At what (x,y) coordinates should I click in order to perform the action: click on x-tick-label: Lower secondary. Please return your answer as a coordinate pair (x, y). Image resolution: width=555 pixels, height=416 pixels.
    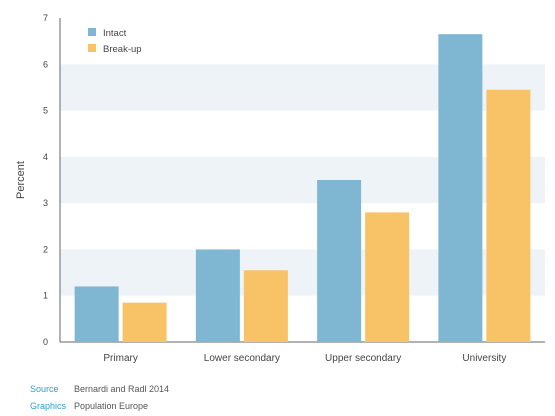
    Looking at the image, I should click on (242, 358).